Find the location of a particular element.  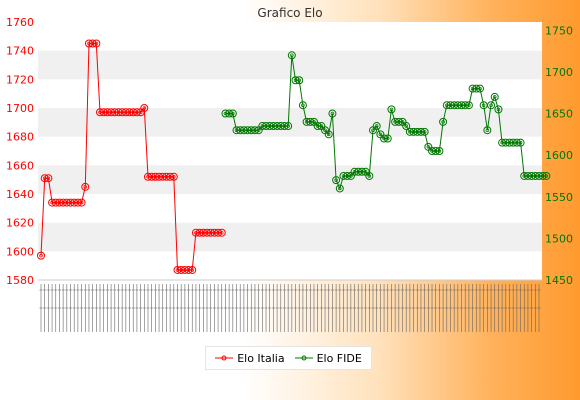

left-tick-label: 1720 is located at coordinates (20, 79).